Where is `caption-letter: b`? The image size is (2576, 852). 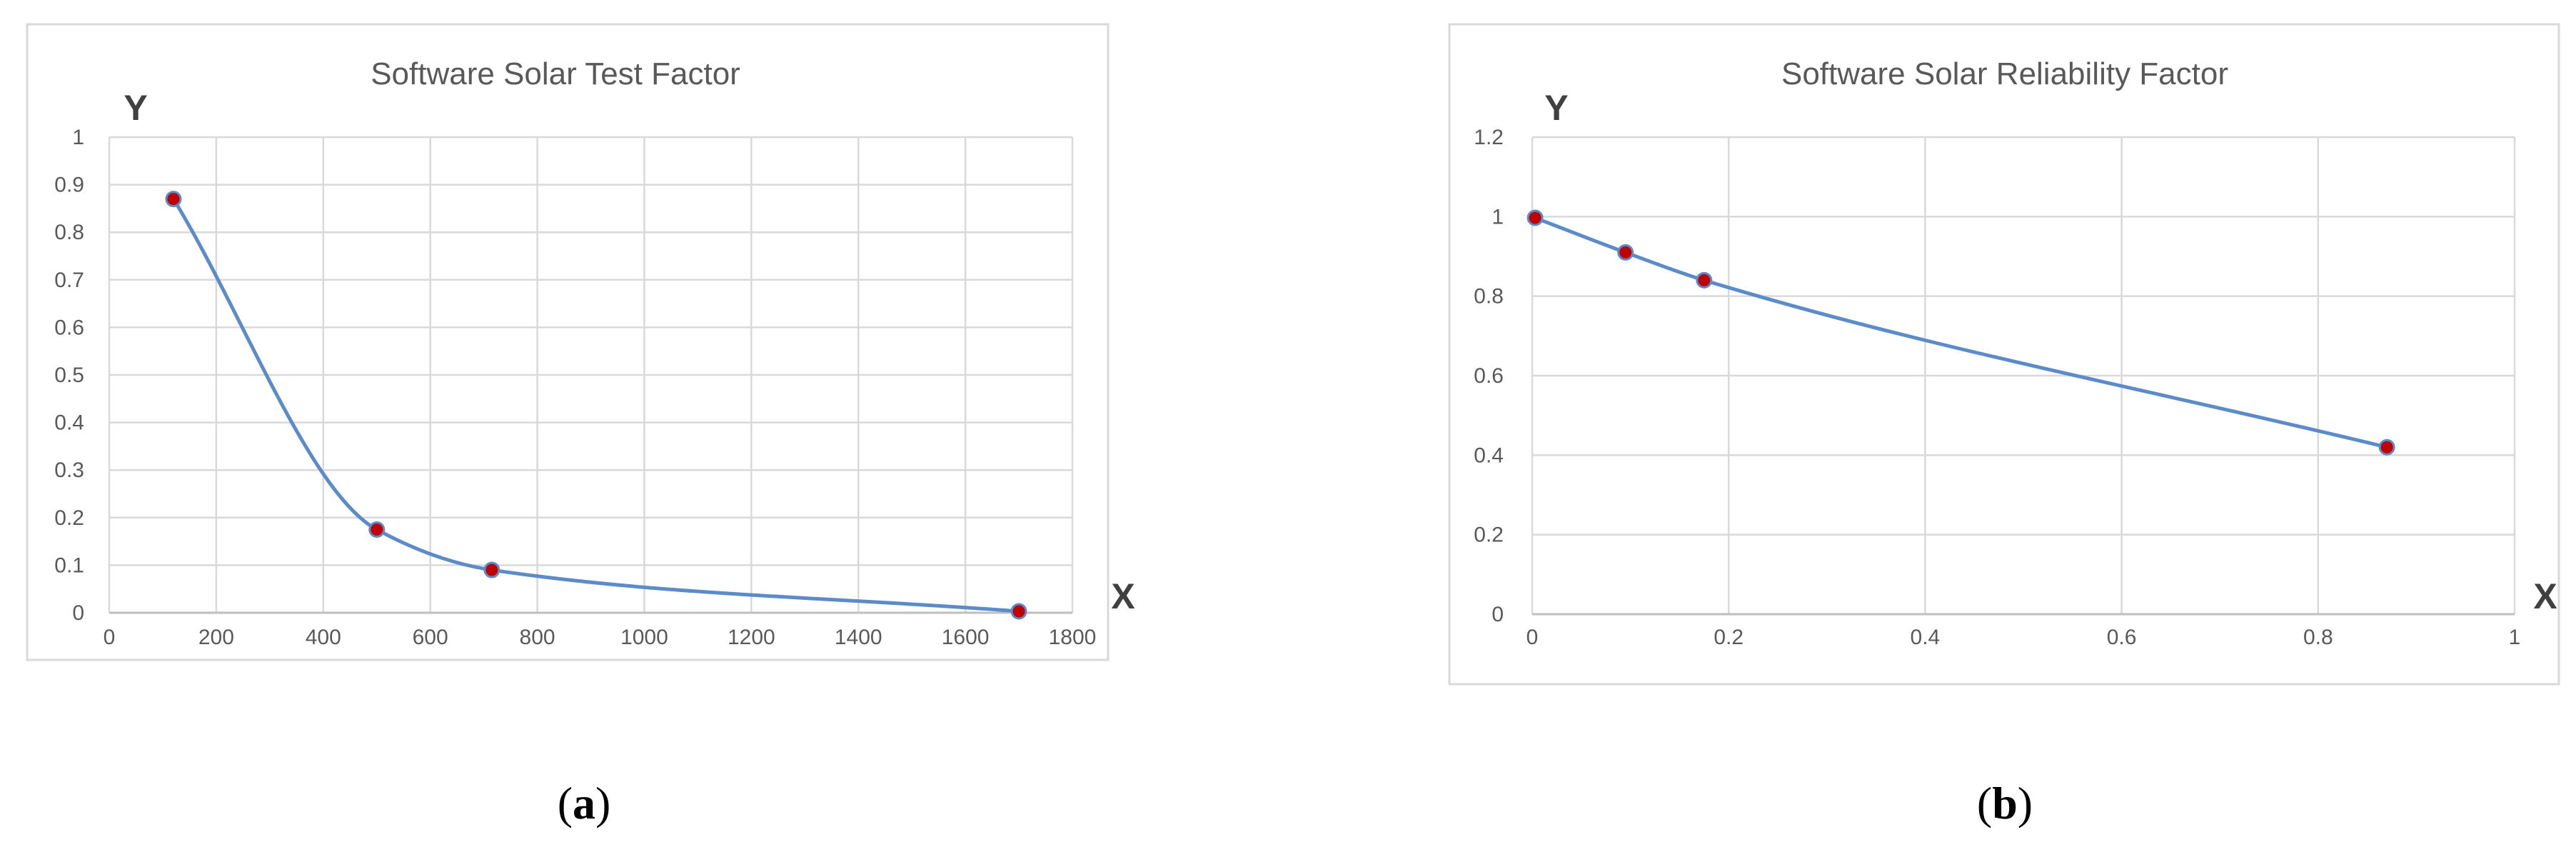
caption-letter: b is located at coordinates (2005, 803).